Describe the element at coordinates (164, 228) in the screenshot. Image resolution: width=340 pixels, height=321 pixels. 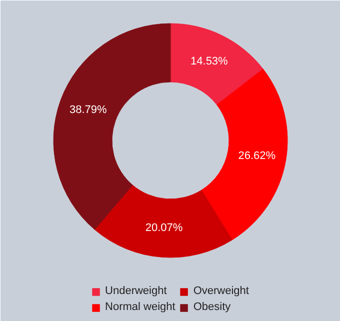
I see `data-label: 20.07%` at that location.